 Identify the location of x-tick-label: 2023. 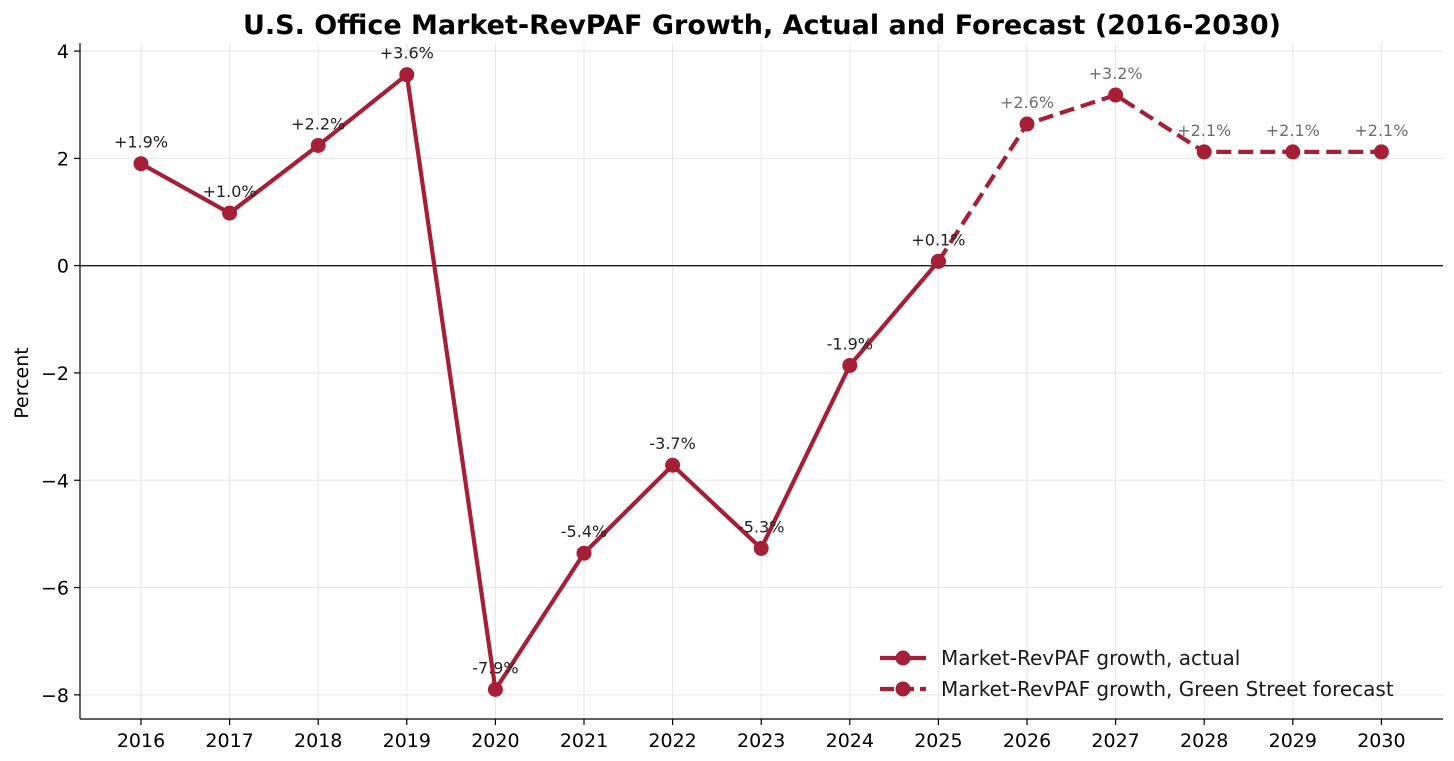
(761, 741).